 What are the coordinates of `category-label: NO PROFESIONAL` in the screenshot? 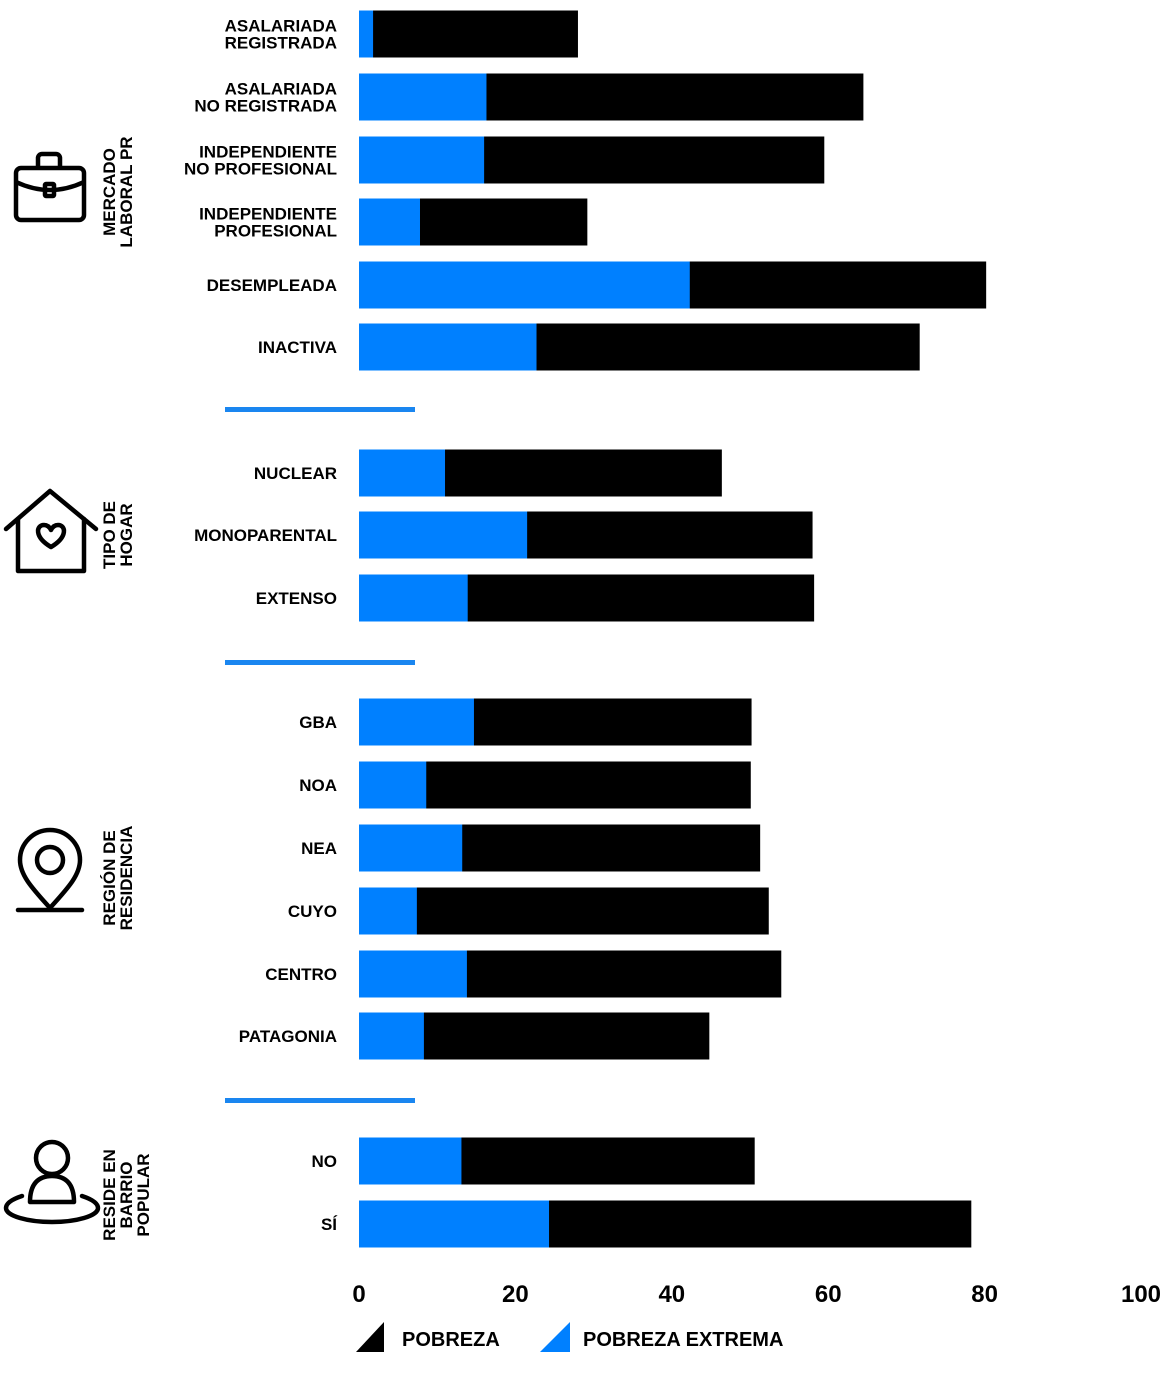 It's located at (260, 169).